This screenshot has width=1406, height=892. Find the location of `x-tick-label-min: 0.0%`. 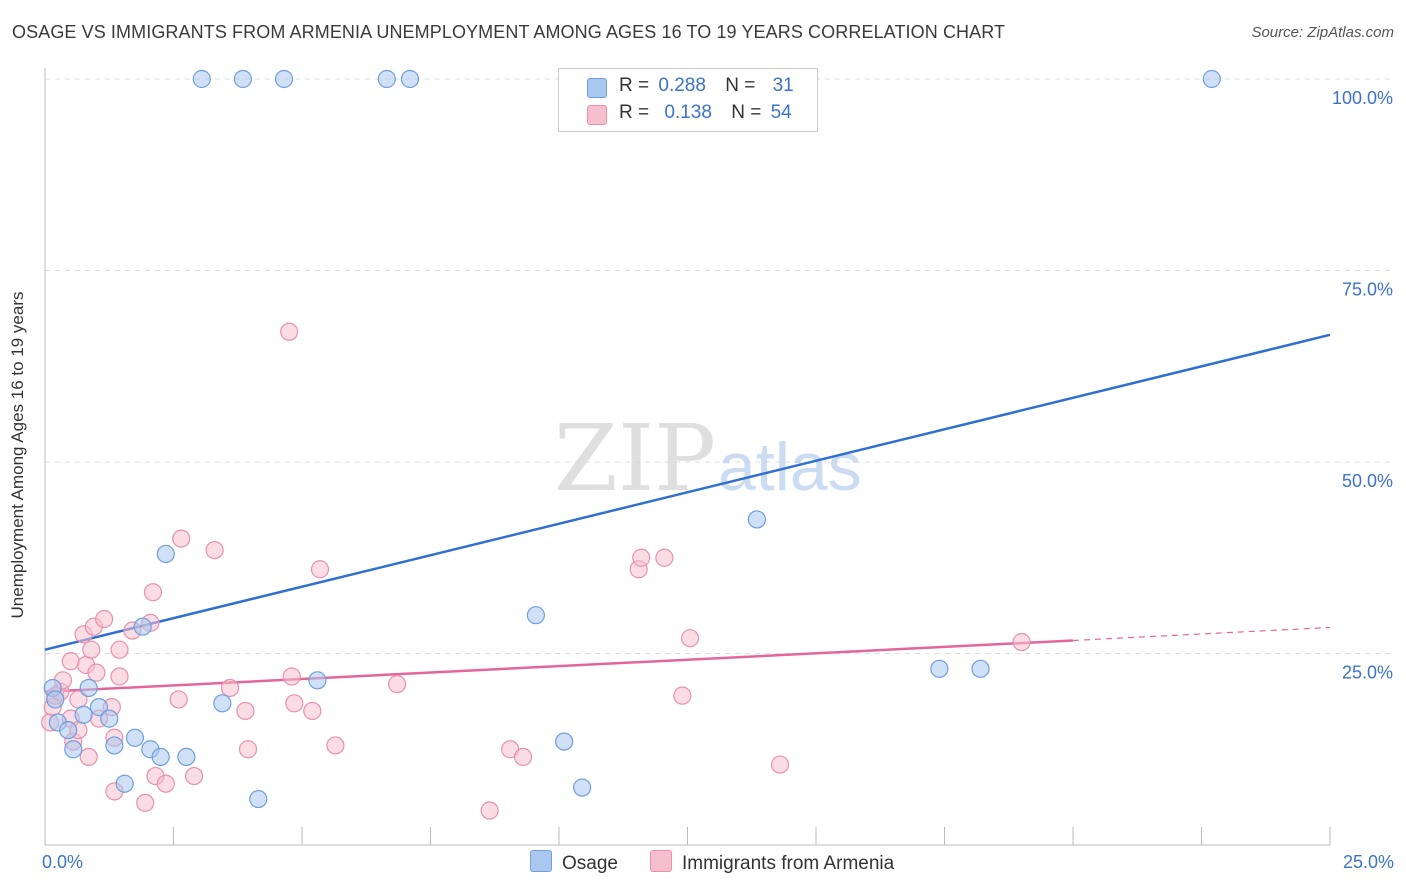

x-tick-label-min: 0.0% is located at coordinates (63, 862).